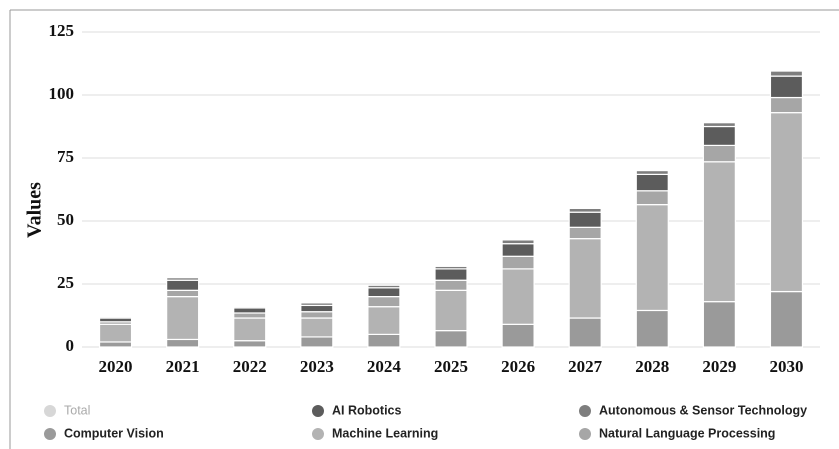 Image resolution: width=839 pixels, height=449 pixels. I want to click on x-tick-label: 2020, so click(116, 366).